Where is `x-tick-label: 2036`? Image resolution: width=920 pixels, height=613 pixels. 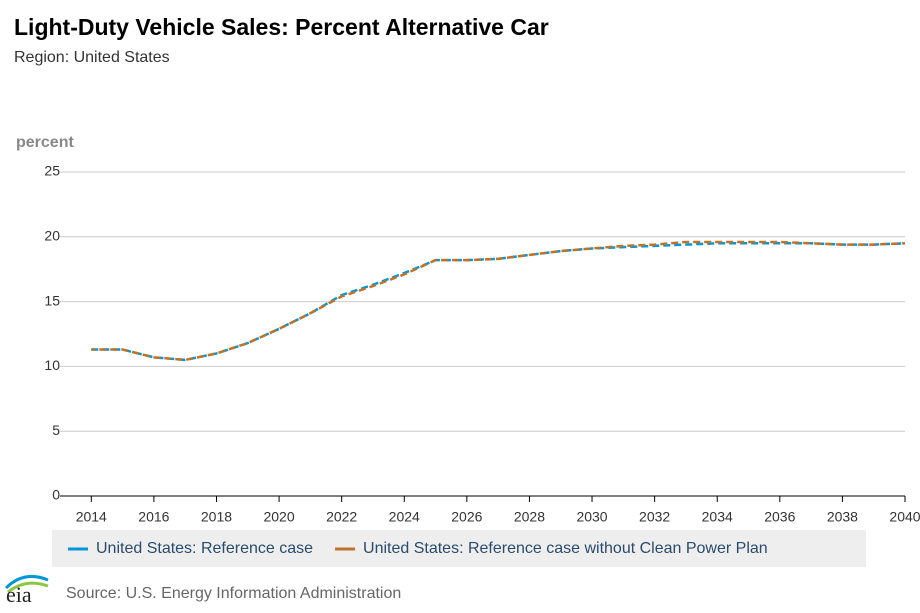 x-tick-label: 2036 is located at coordinates (779, 517).